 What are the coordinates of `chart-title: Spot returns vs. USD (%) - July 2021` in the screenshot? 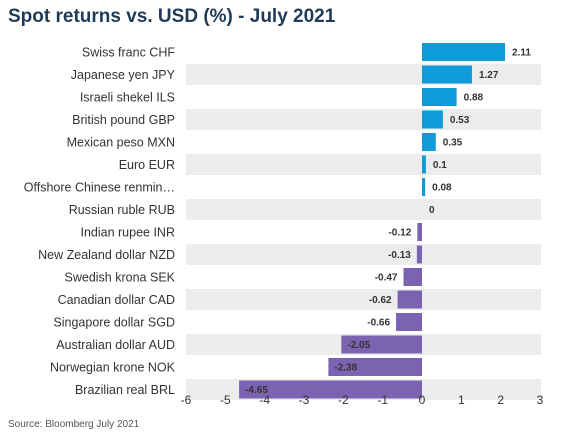 It's located at (172, 16).